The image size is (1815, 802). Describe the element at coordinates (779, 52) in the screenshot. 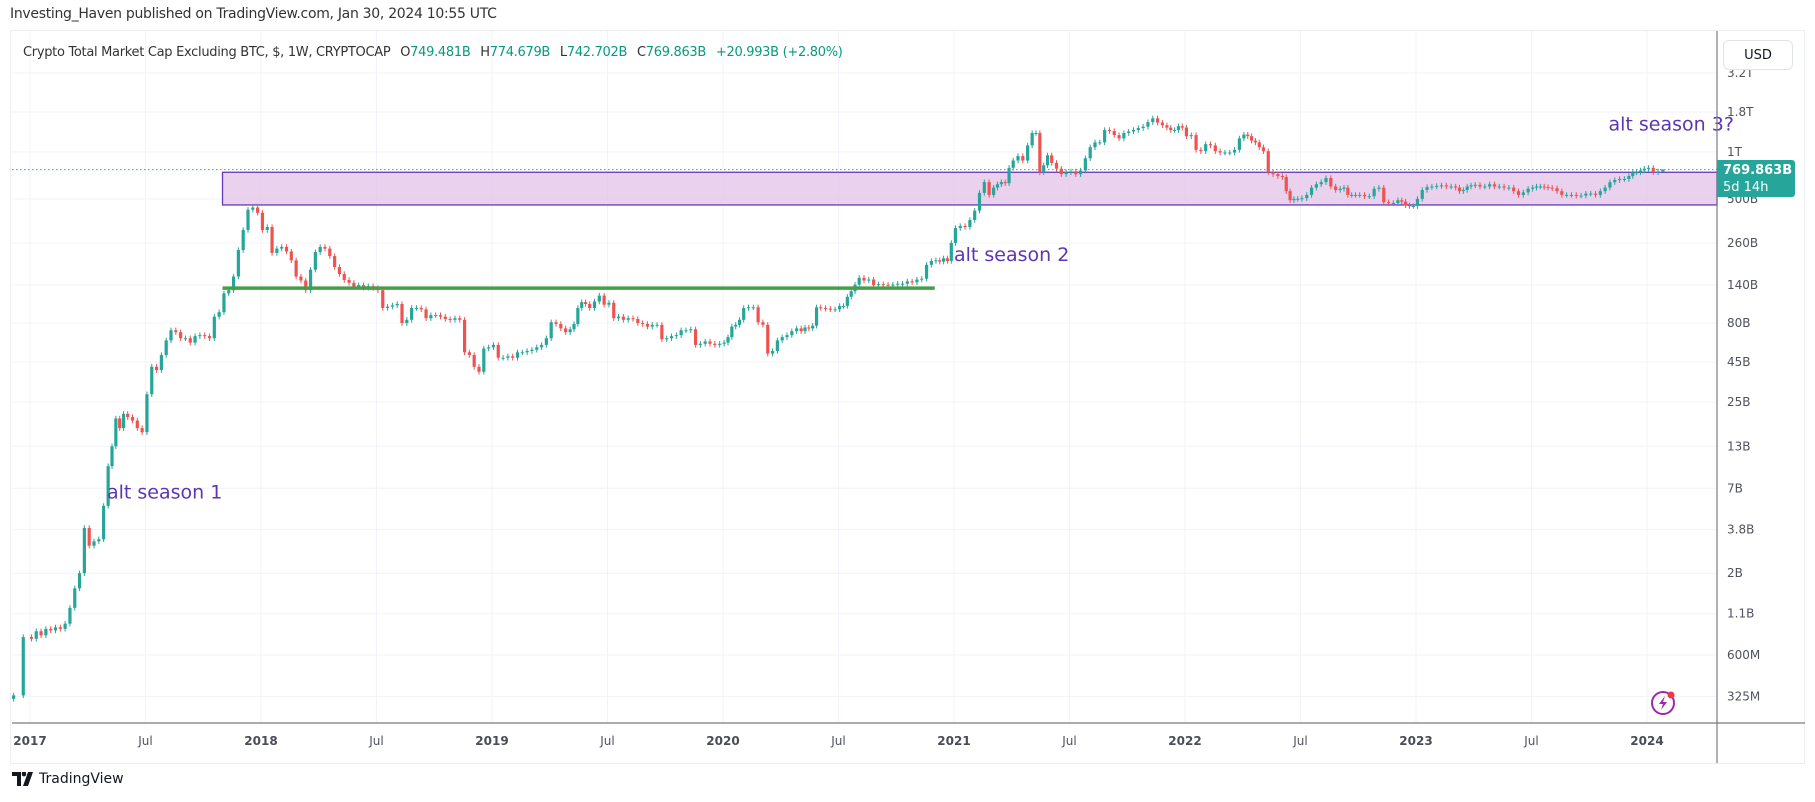

I see `ohlc-change: +20.993B (+2.80%)` at that location.